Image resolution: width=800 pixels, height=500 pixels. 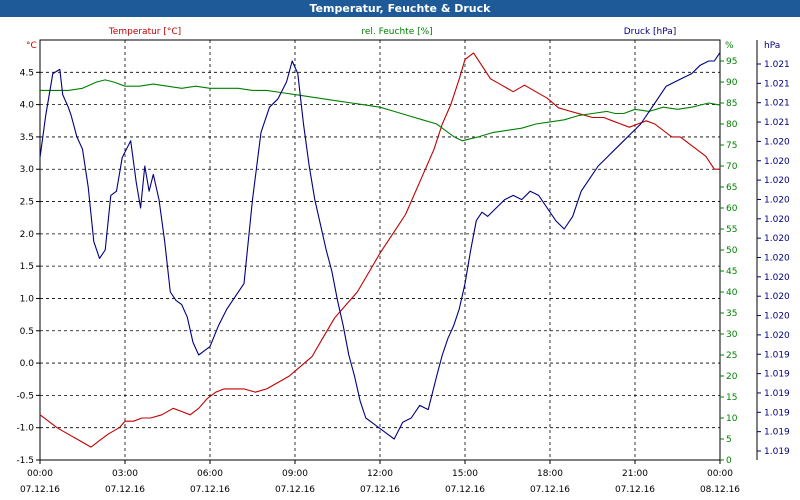 I want to click on pressure-axis-label: Druck [hPa], so click(x=650, y=32).